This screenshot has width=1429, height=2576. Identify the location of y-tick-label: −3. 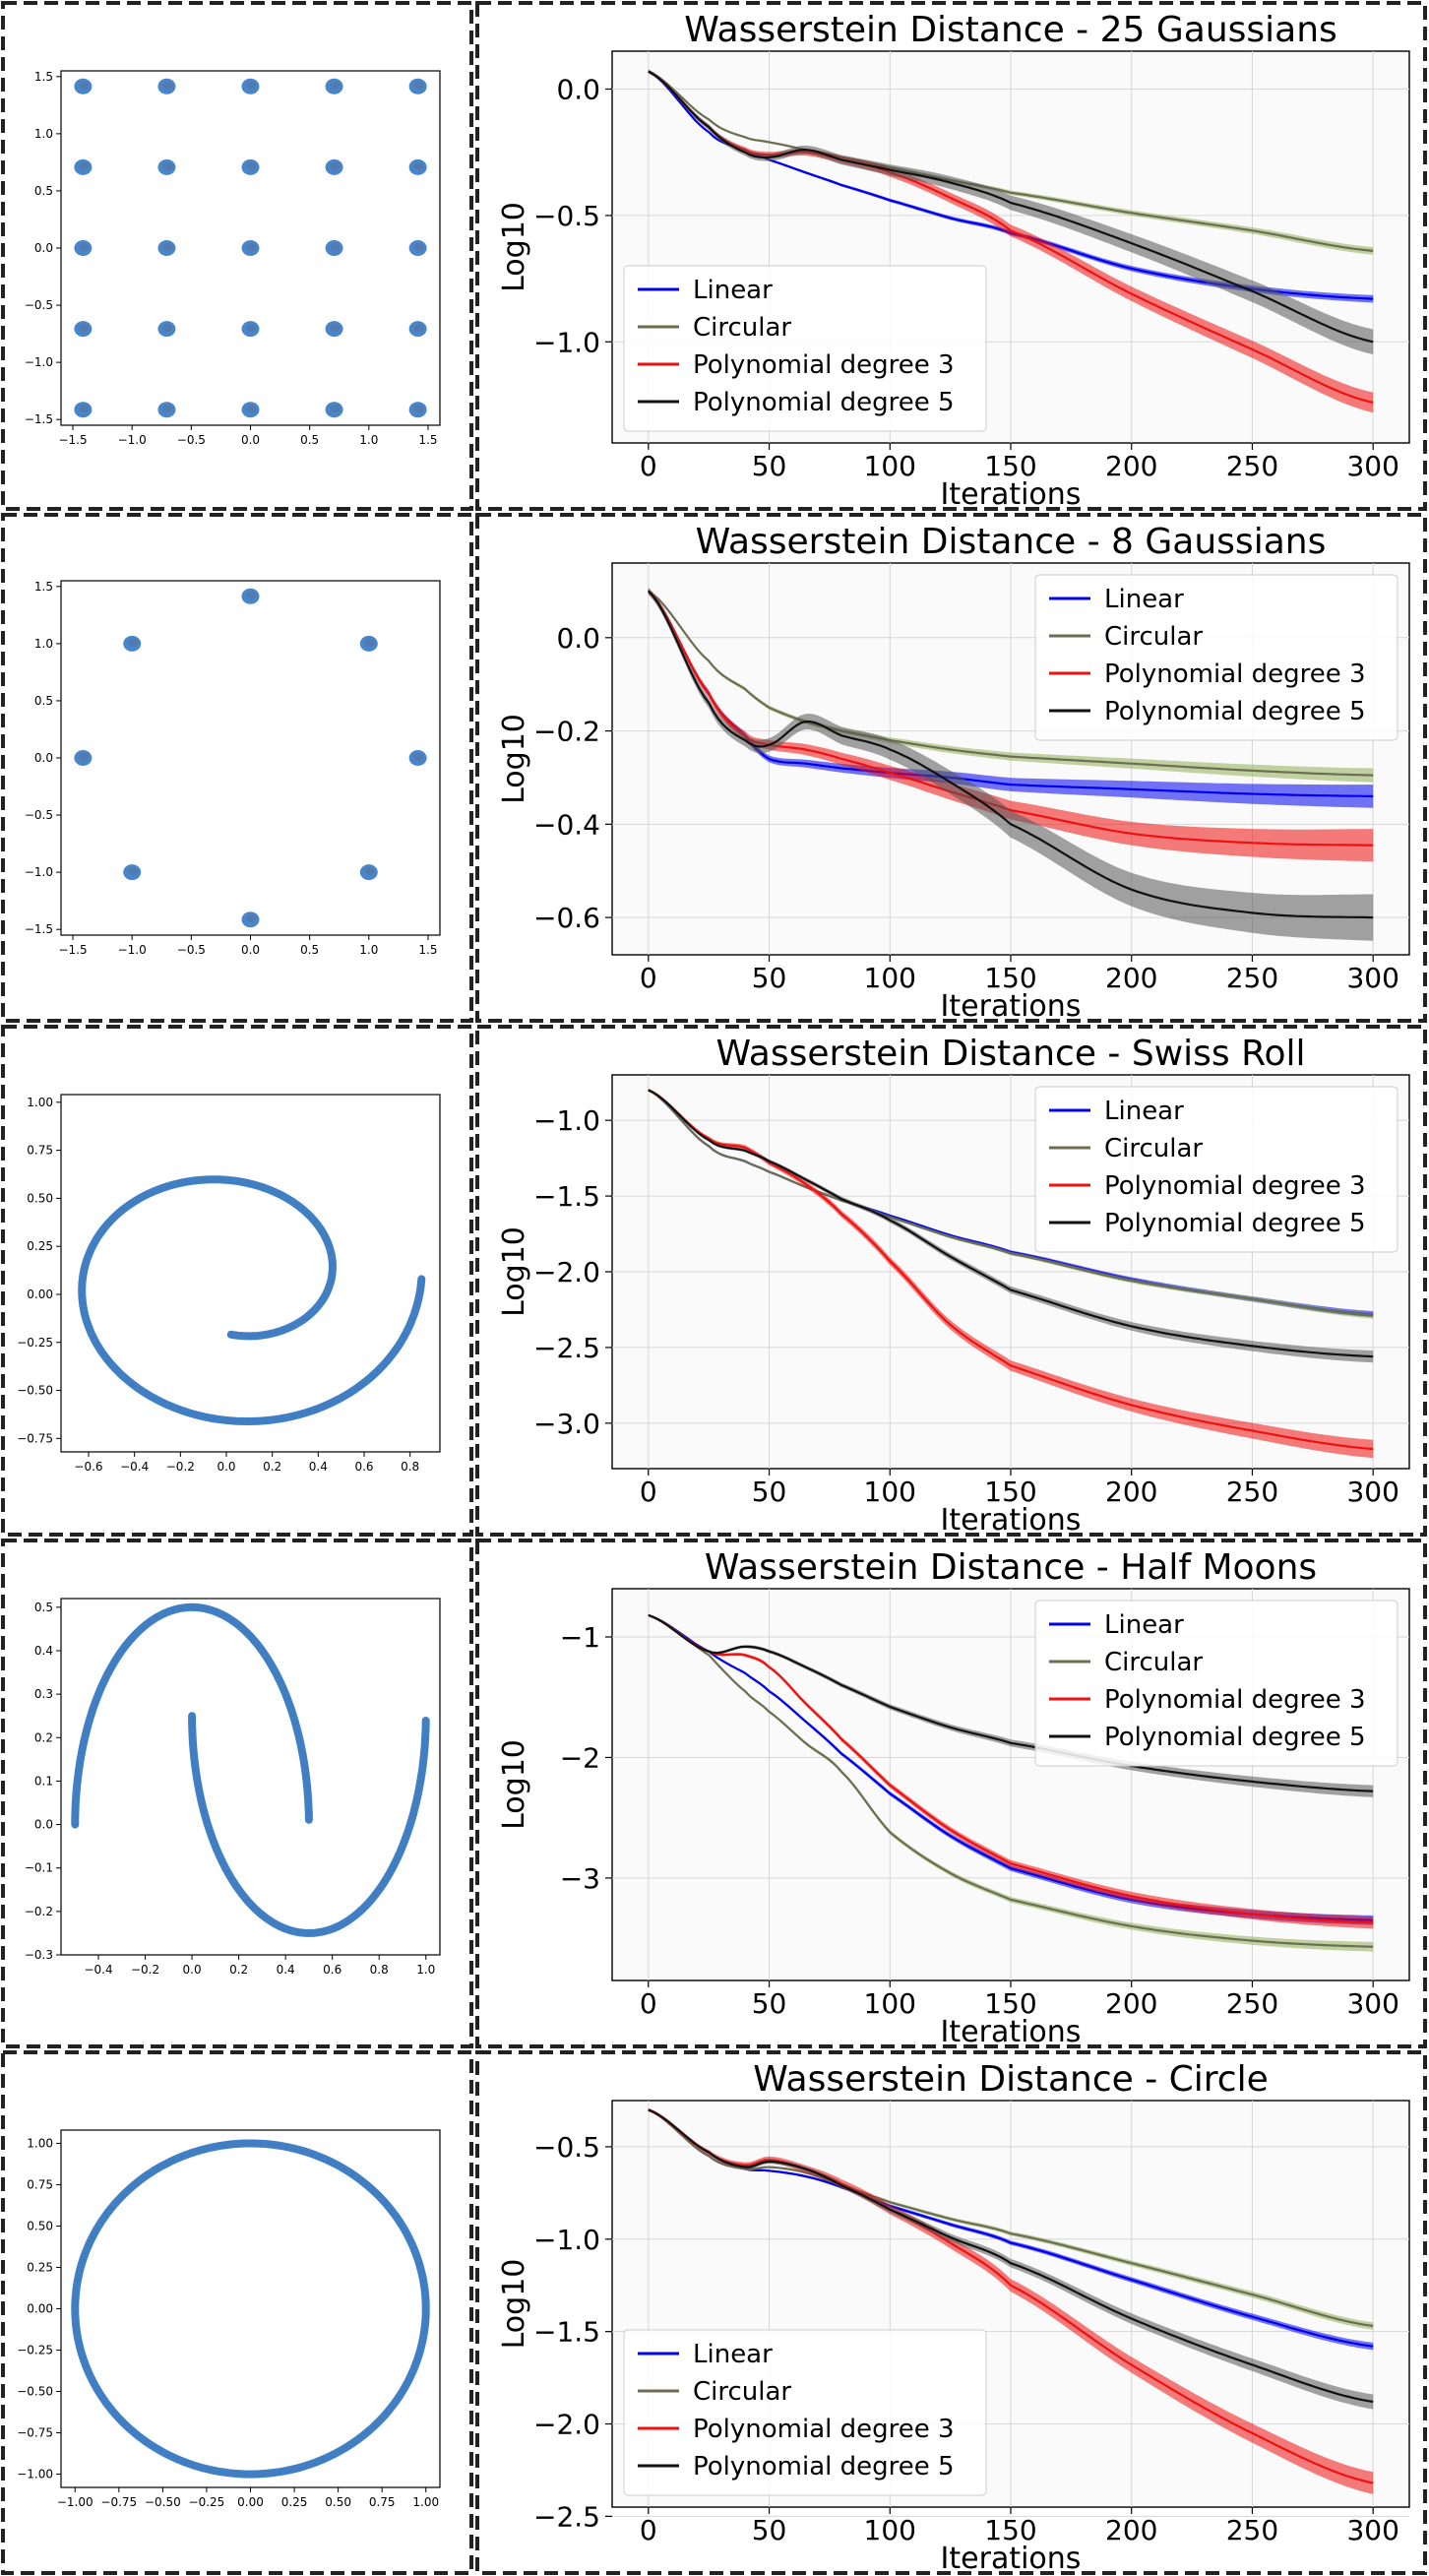
(580, 1879).